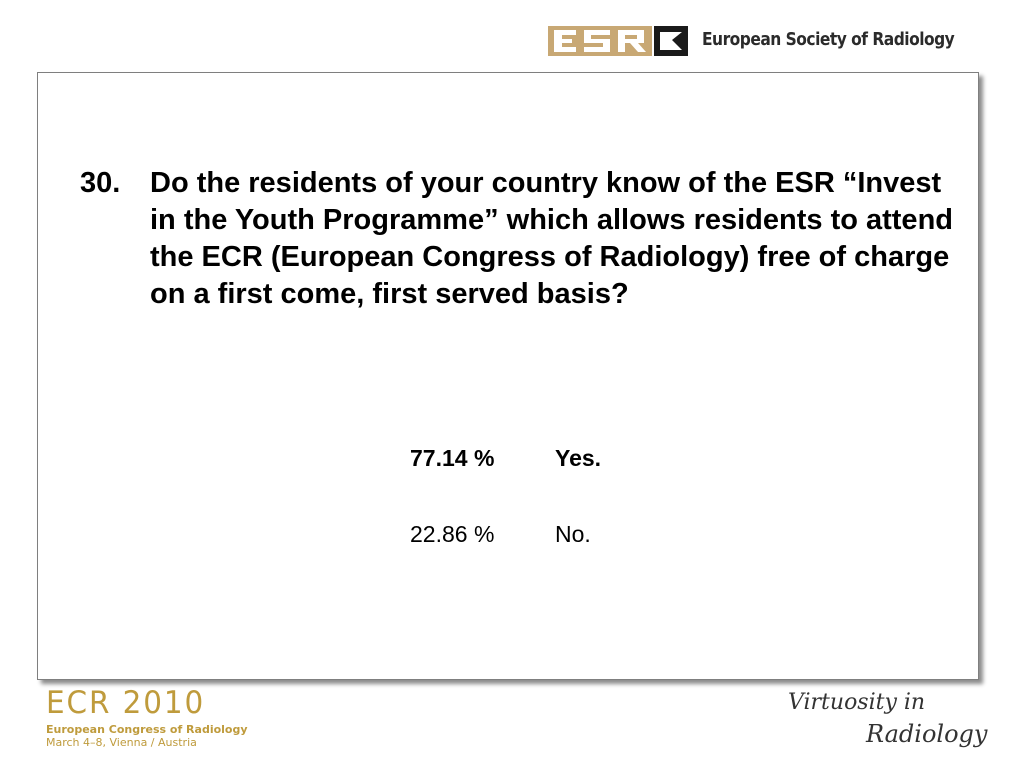  Describe the element at coordinates (147, 729) in the screenshot. I see `ecr-subtitle: European Congress of Radiology` at that location.